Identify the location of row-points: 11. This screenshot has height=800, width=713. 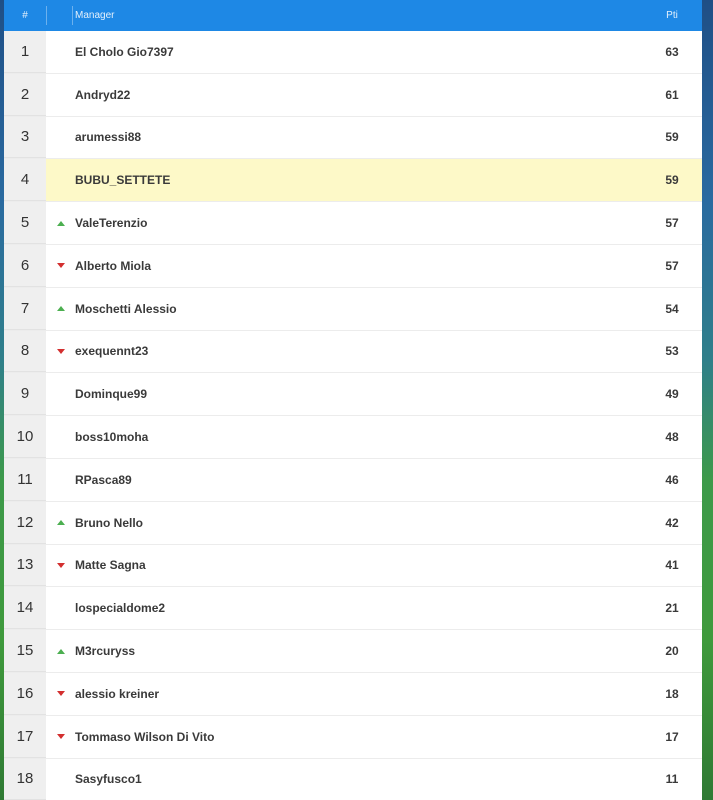
(672, 779).